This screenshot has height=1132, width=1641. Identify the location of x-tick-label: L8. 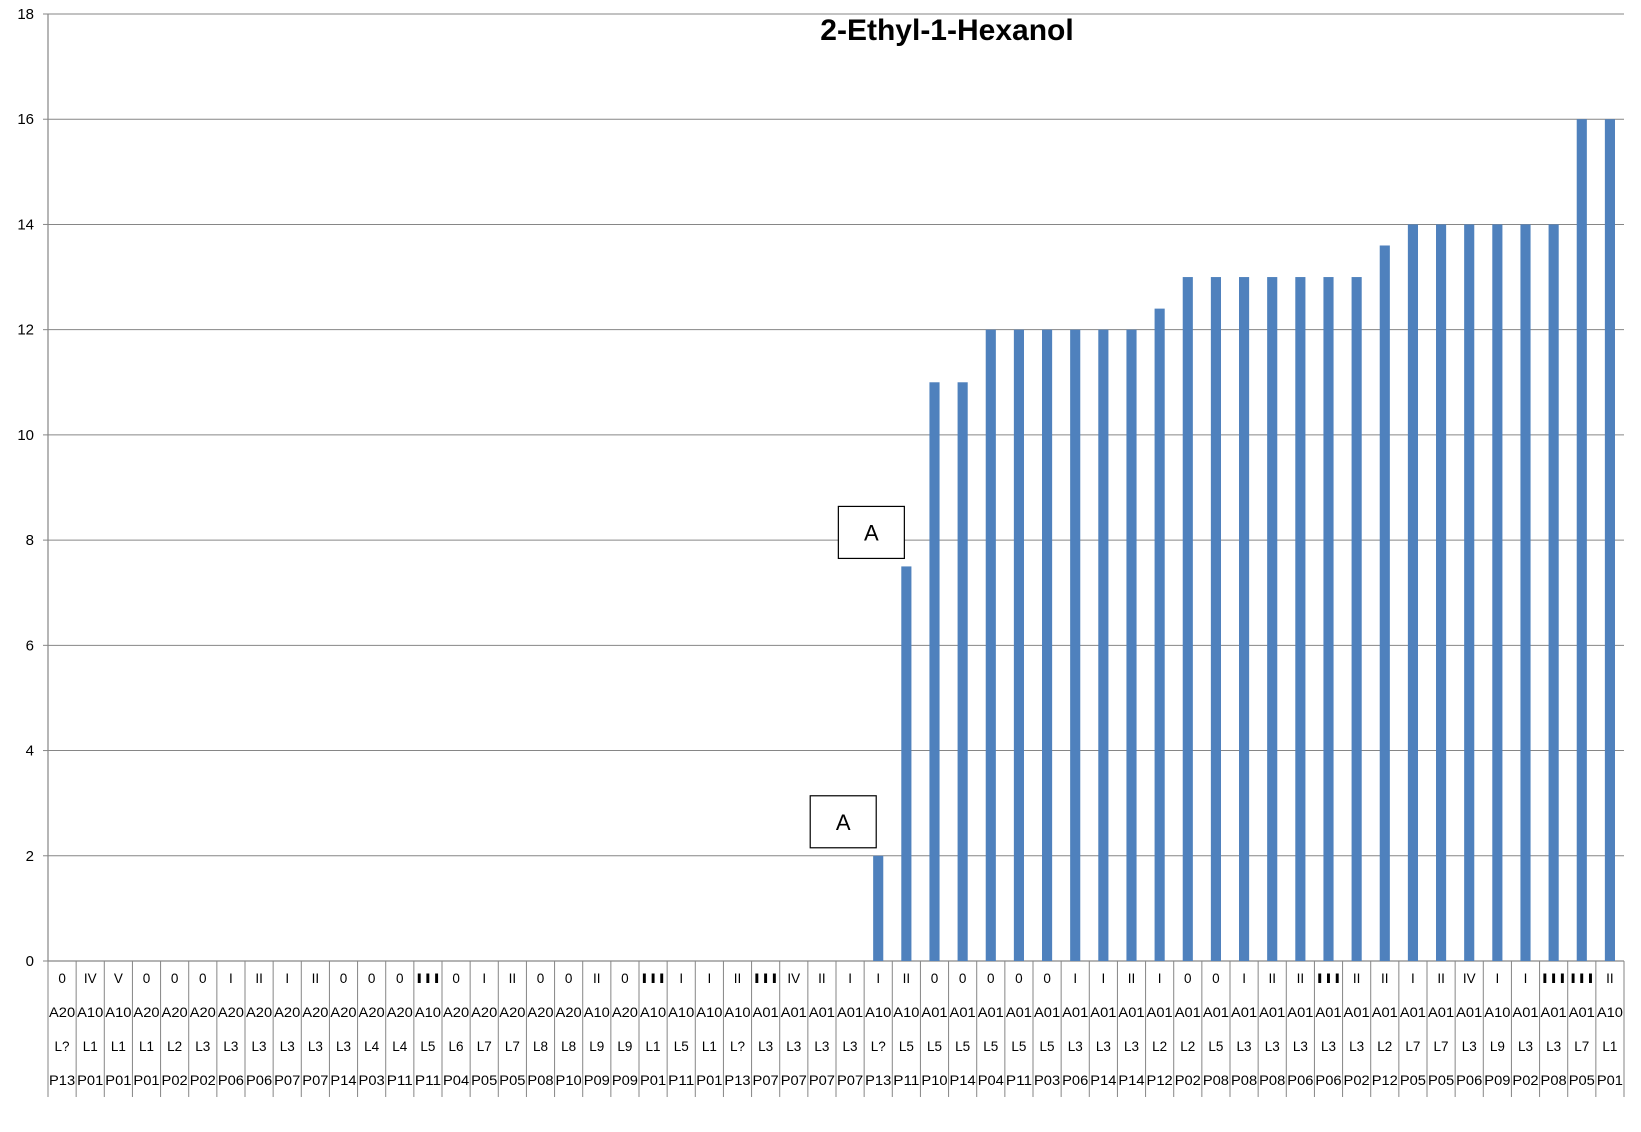
(568, 1046).